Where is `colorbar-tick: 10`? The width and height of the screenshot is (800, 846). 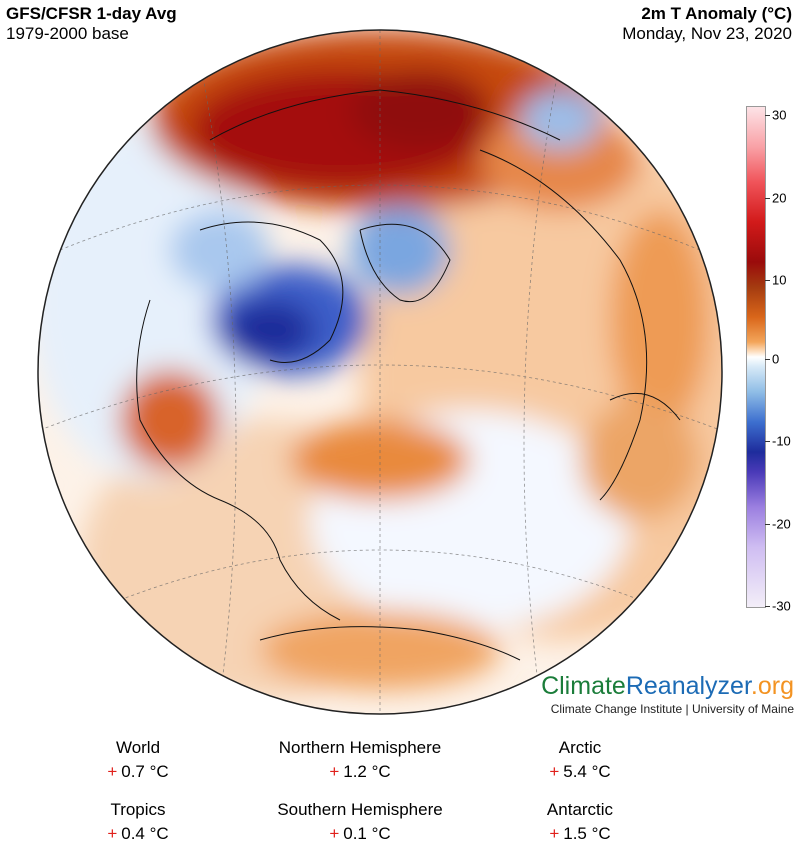 colorbar-tick: 10 is located at coordinates (779, 280).